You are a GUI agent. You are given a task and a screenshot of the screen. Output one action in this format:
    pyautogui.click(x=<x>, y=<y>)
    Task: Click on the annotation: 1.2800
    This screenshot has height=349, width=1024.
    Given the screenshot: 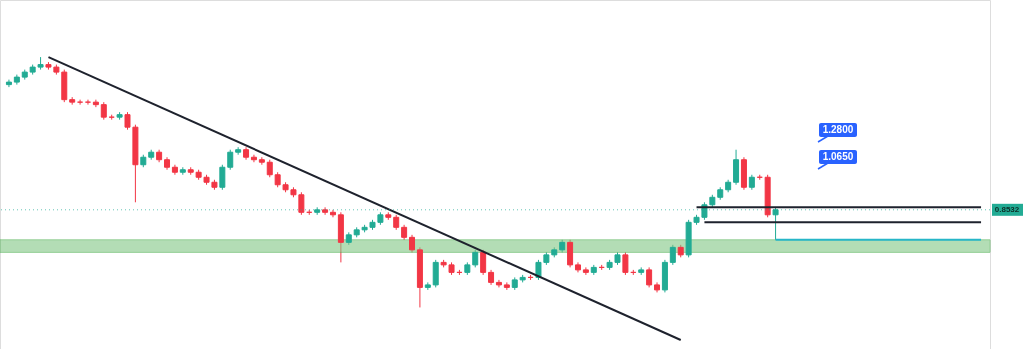 What is the action you would take?
    pyautogui.click(x=838, y=129)
    